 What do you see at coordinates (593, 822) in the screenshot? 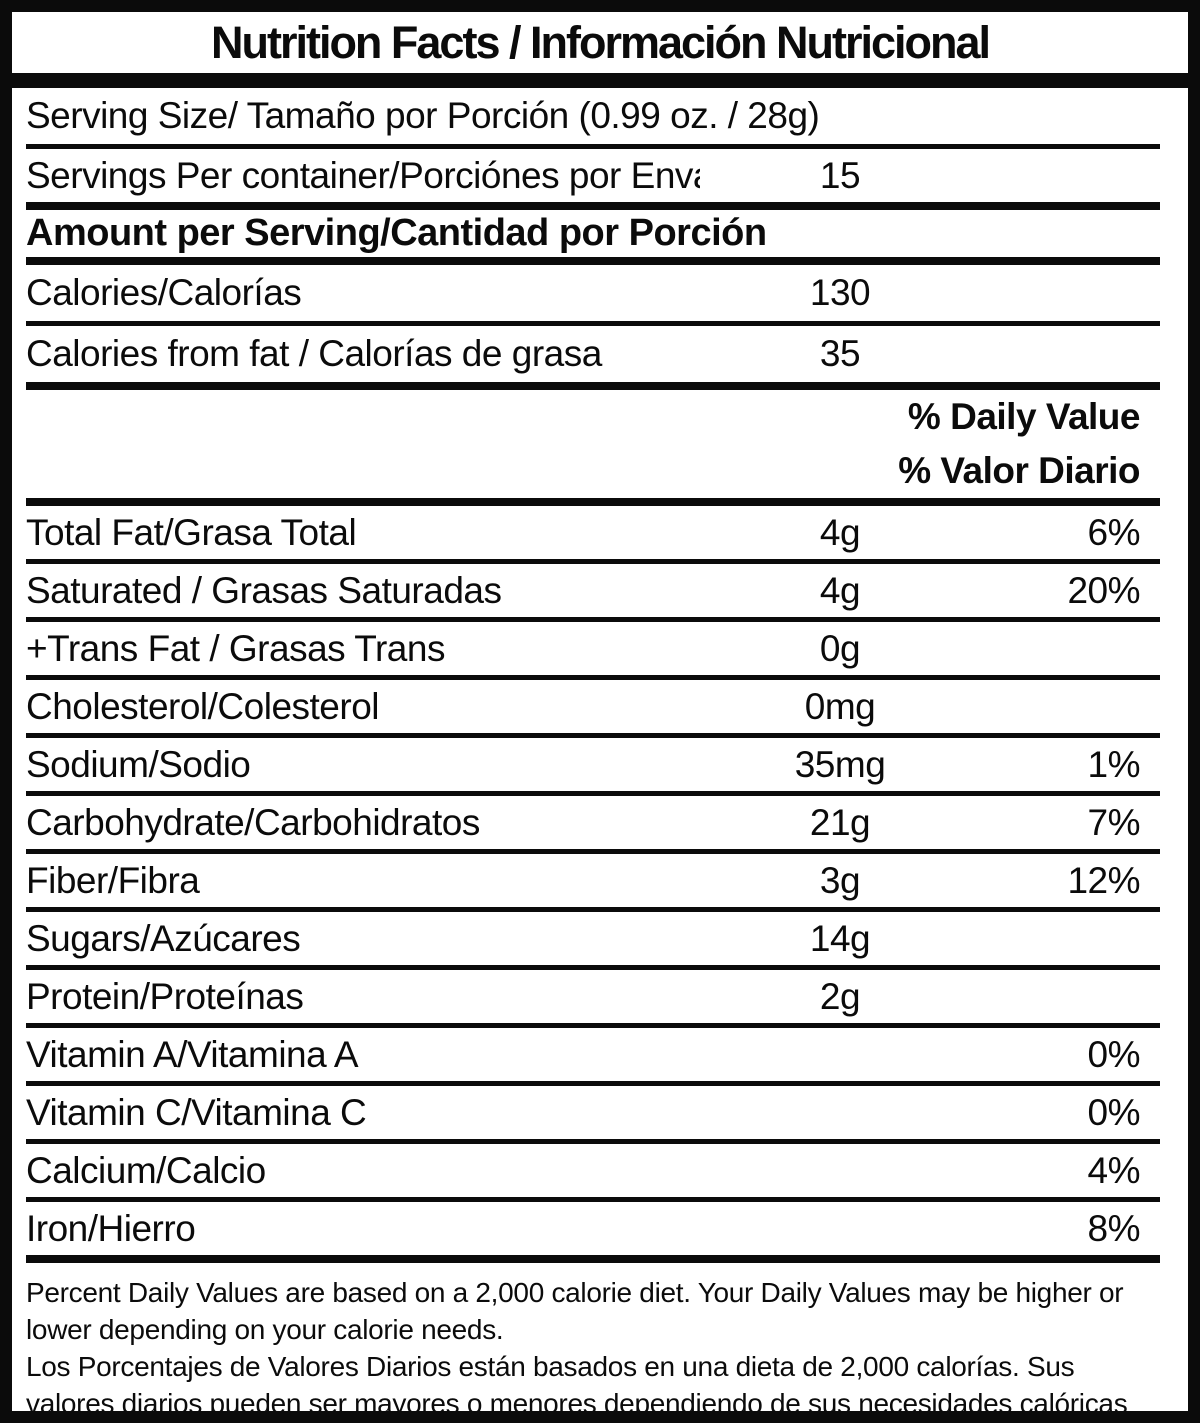
I see `nutrient-row-carbohydrate: Carbohydrate/Carbohidratos 21g 7%` at bounding box center [593, 822].